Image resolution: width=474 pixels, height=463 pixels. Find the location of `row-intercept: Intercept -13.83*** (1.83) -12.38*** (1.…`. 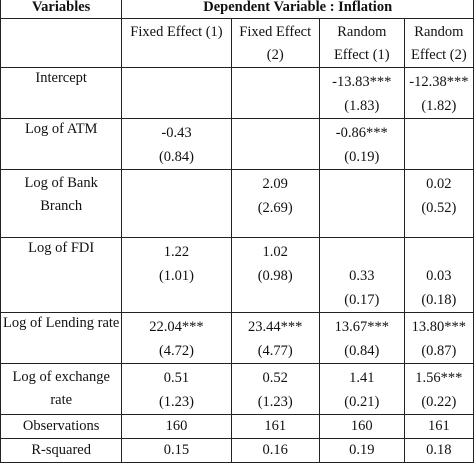

row-intercept: Intercept -13.83*** (1.83) -12.38*** (1.… is located at coordinates (237, 93).